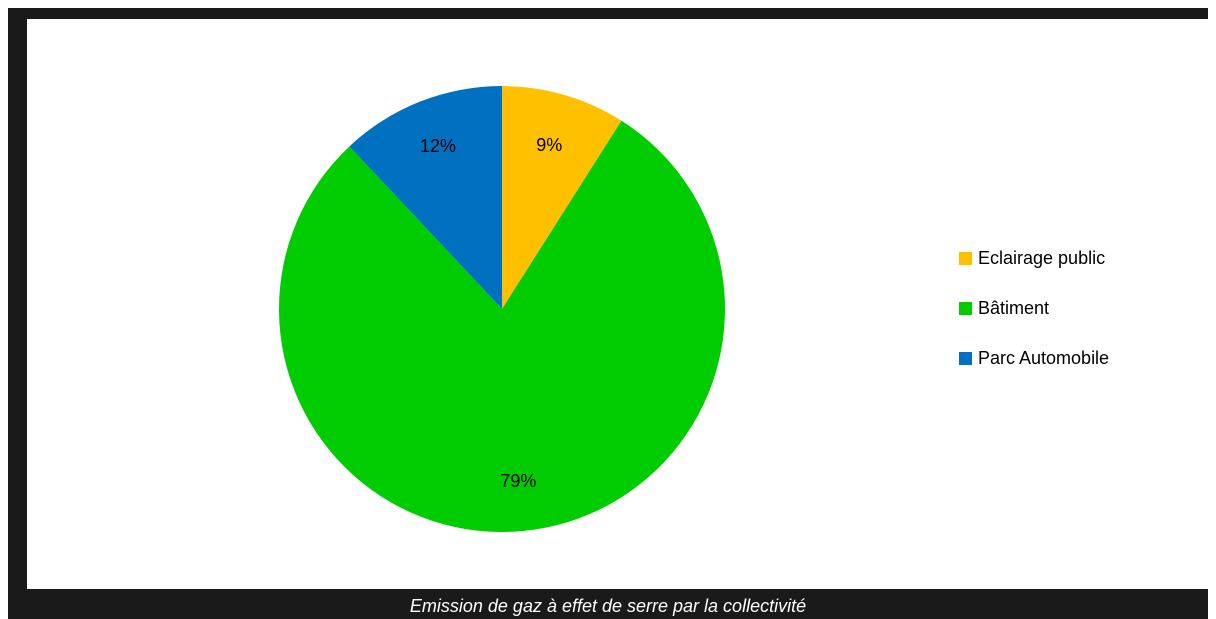  I want to click on legend-label-batiment: Bâtiment, so click(1014, 307).